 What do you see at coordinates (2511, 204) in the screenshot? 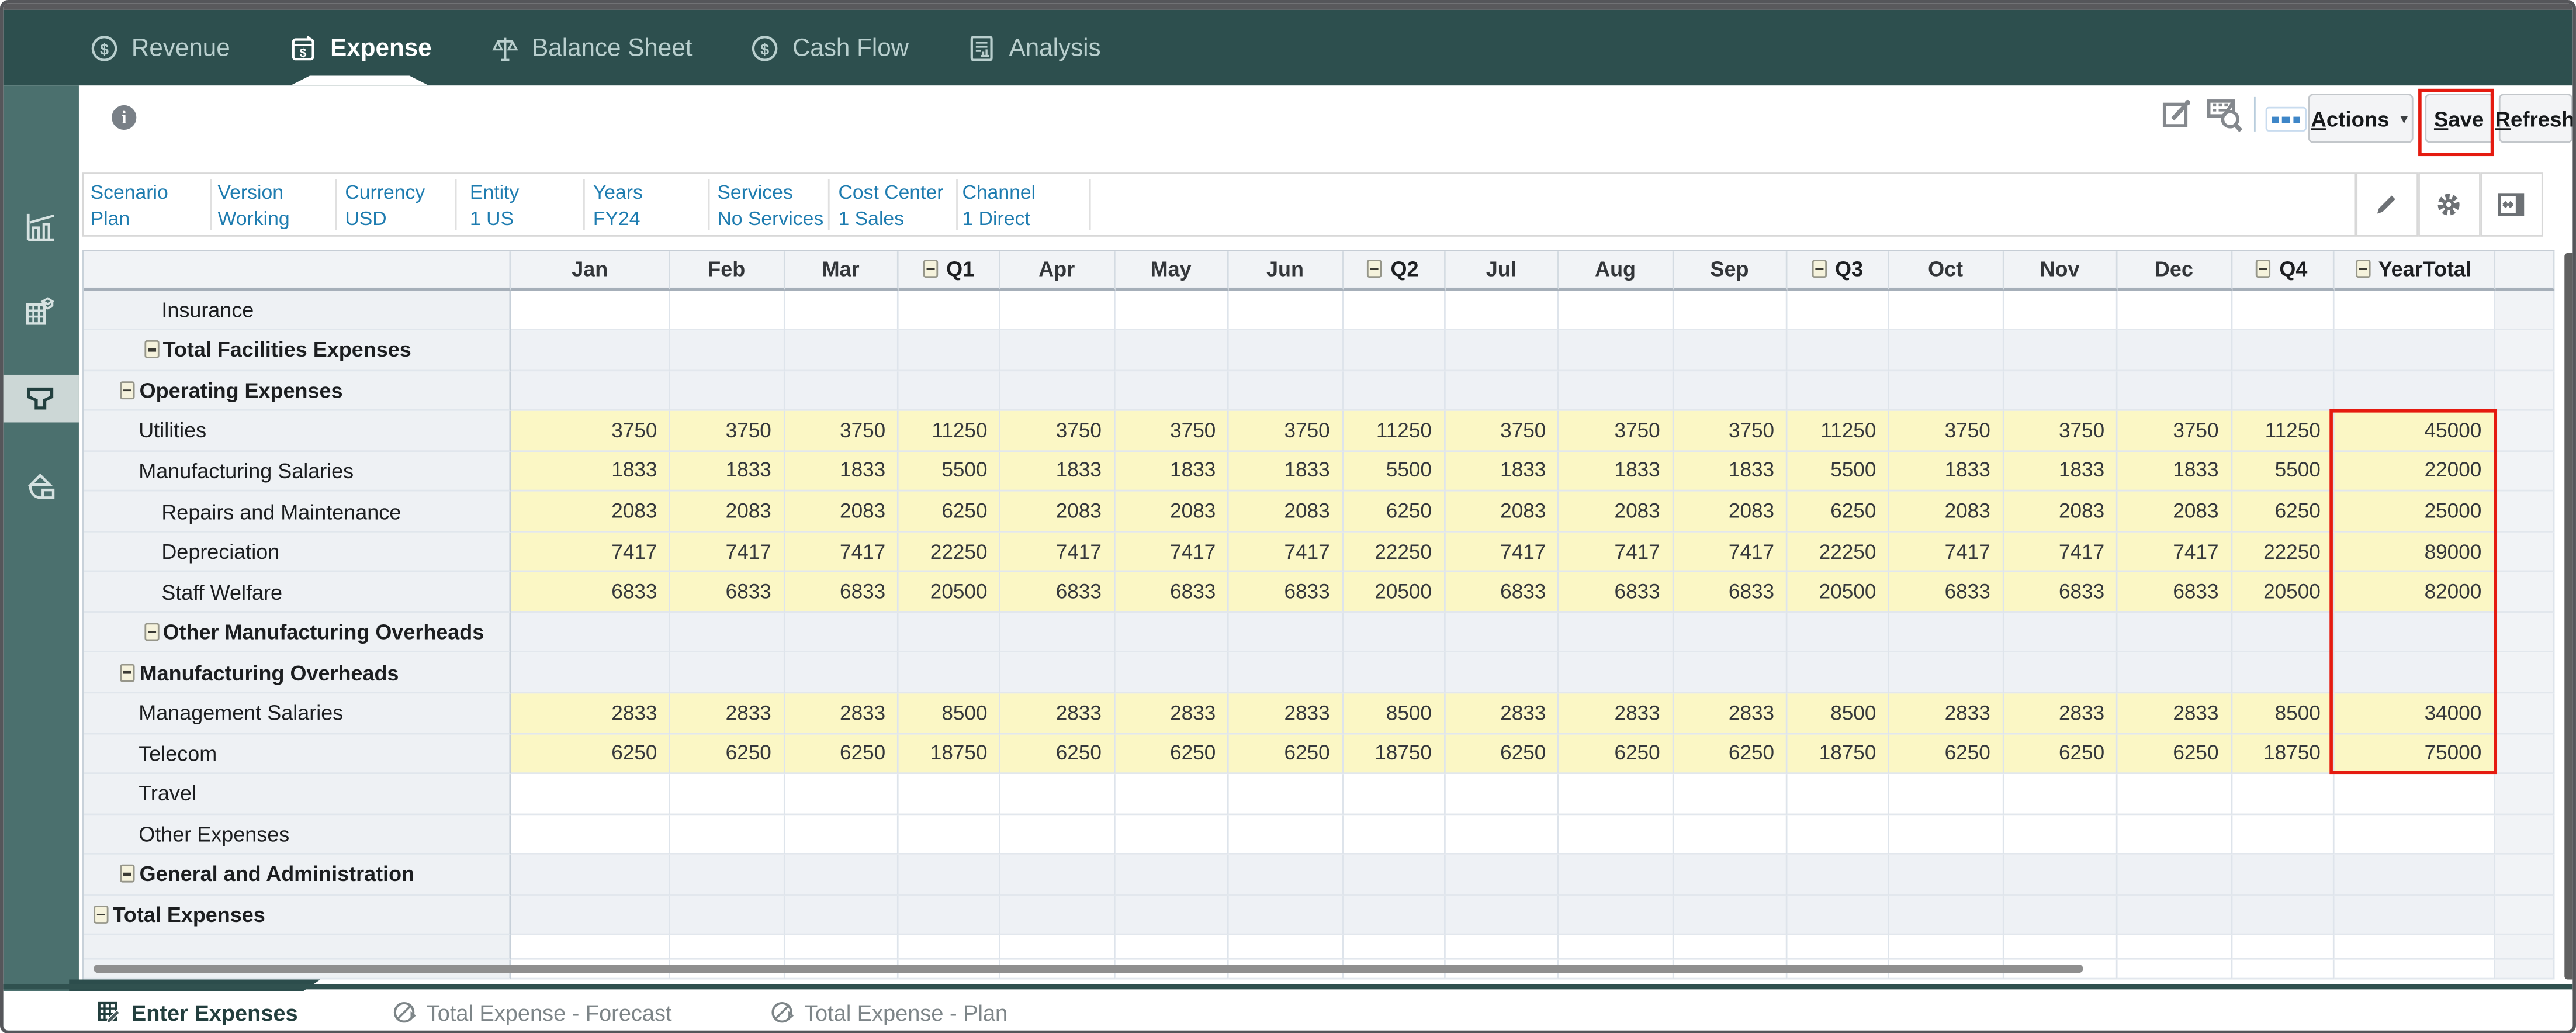
I see `pov-expand-panel-button` at bounding box center [2511, 204].